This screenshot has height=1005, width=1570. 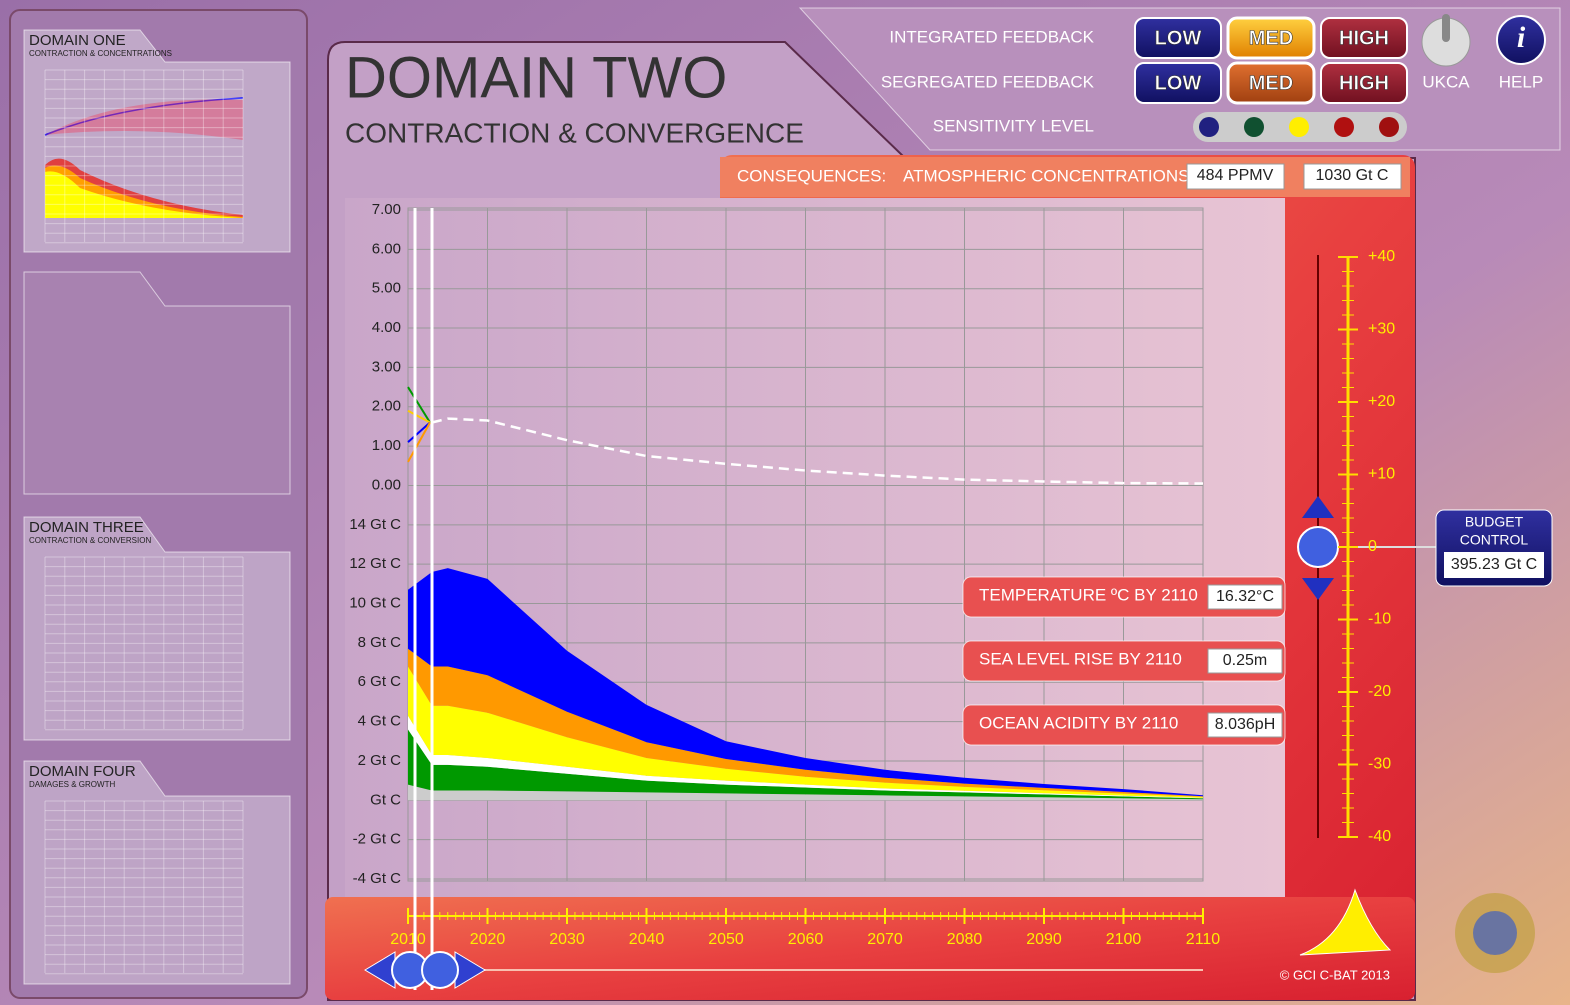 I want to click on y-tick-label: -4 Gt C, so click(x=377, y=878).